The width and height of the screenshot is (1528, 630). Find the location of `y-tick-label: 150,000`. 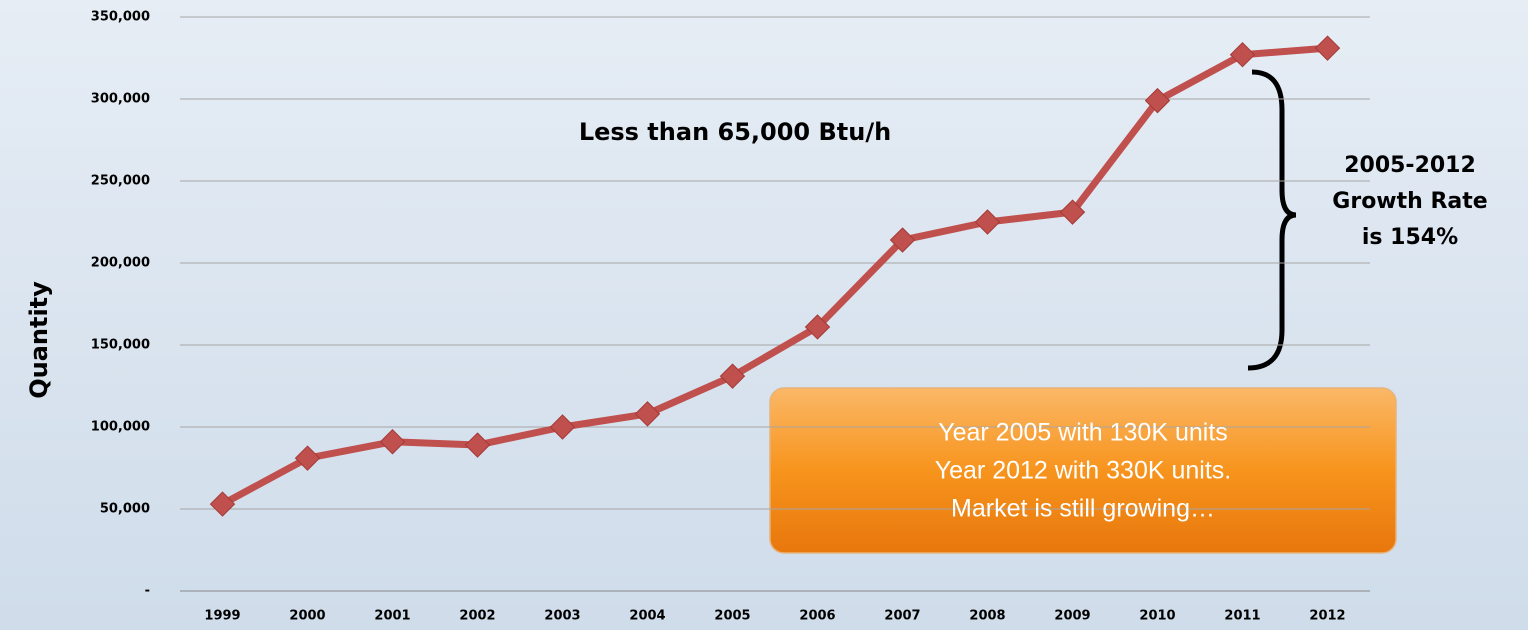

y-tick-label: 150,000 is located at coordinates (120, 345).